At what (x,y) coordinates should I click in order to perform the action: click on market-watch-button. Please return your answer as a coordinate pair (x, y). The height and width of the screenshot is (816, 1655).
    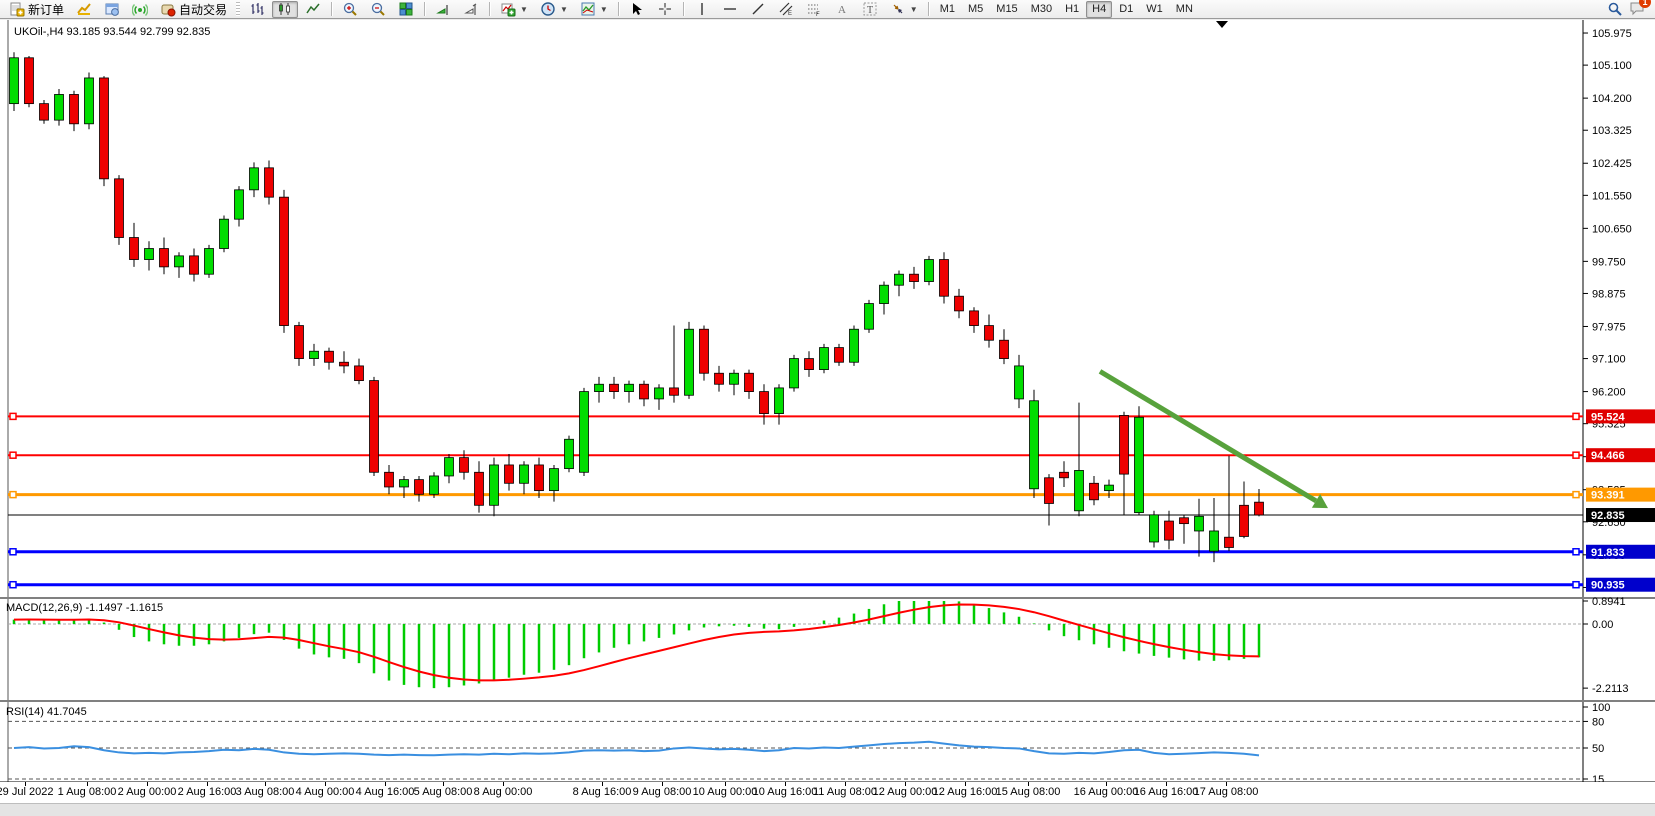
    Looking at the image, I should click on (84, 9).